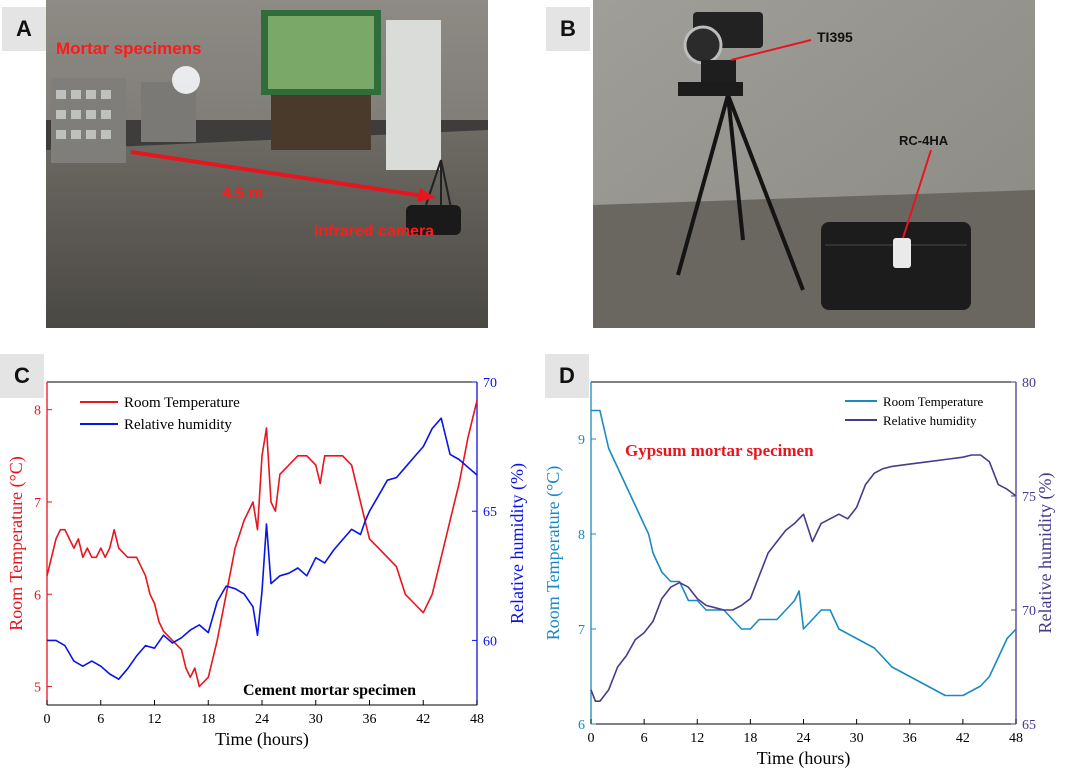 The width and height of the screenshot is (1065, 774). Describe the element at coordinates (374, 231) in the screenshot. I see `label-infrared-camera: Infrared camera` at that location.